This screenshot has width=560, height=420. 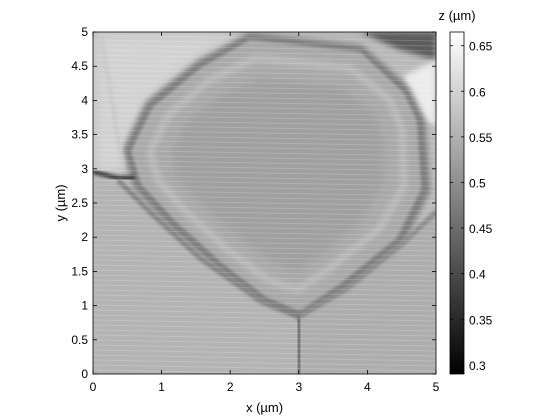 What do you see at coordinates (481, 320) in the screenshot?
I see `colorbar-tick-label: 0.35` at bounding box center [481, 320].